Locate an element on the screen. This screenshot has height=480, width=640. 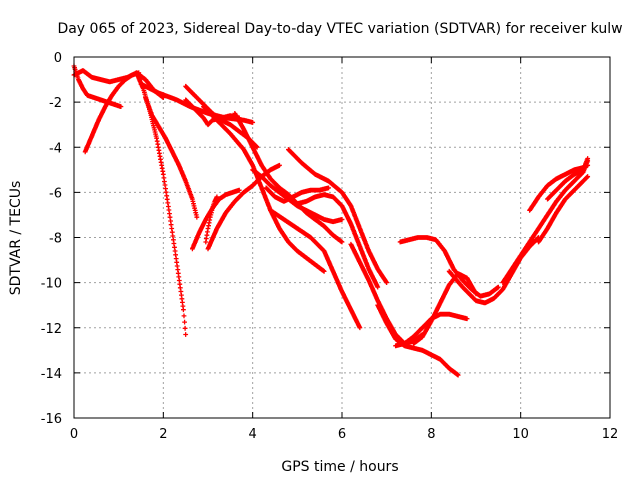
x-tick-label: 12 is located at coordinates (610, 434).